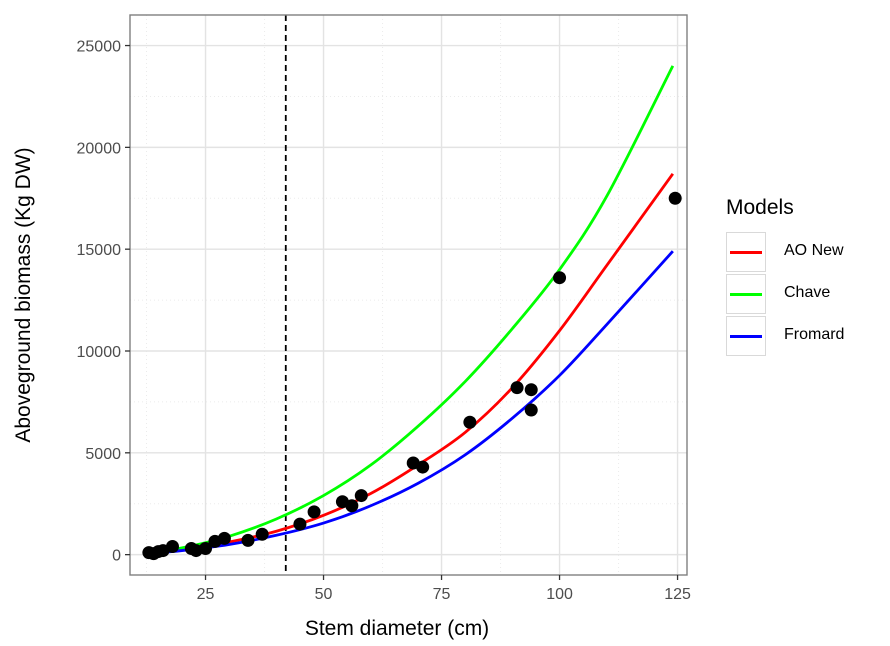 This screenshot has width=890, height=646. Describe the element at coordinates (103, 302) in the screenshot. I see `y-axis: 0 5000 10000 15000 20000 25000` at that location.